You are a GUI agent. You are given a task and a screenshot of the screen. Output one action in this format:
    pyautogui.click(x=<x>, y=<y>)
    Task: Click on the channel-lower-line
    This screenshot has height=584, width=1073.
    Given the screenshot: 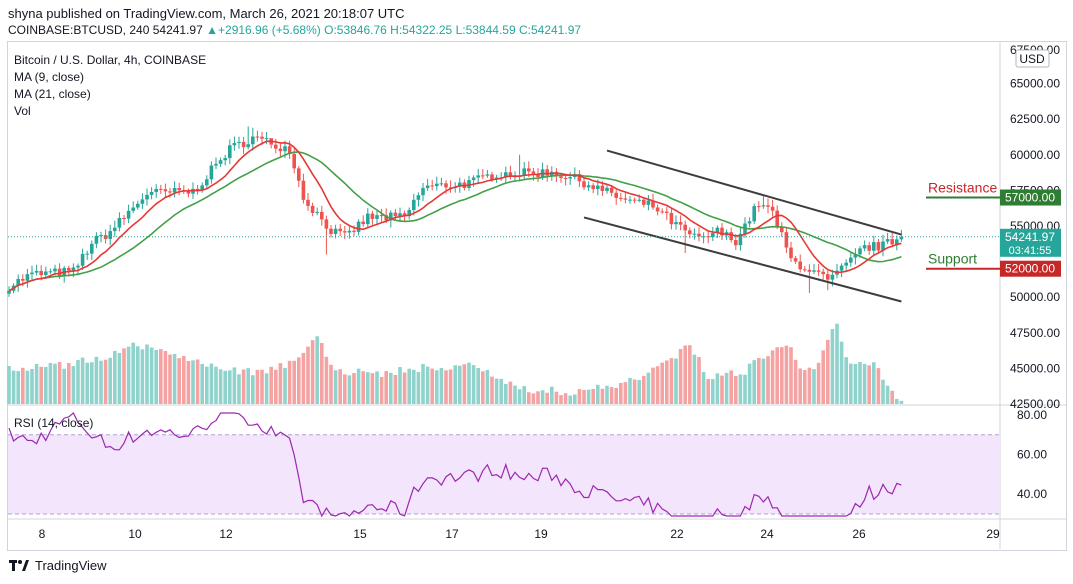 What is the action you would take?
    pyautogui.click(x=742, y=259)
    